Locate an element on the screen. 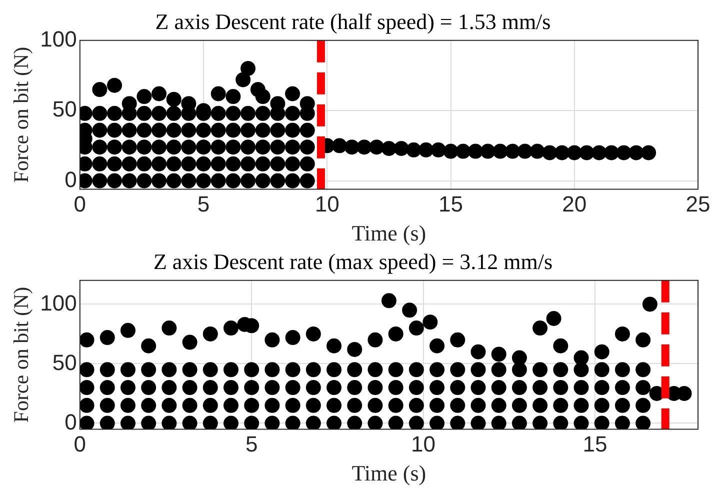 The height and width of the screenshot is (498, 726). x-tick-label: 20 is located at coordinates (574, 203).